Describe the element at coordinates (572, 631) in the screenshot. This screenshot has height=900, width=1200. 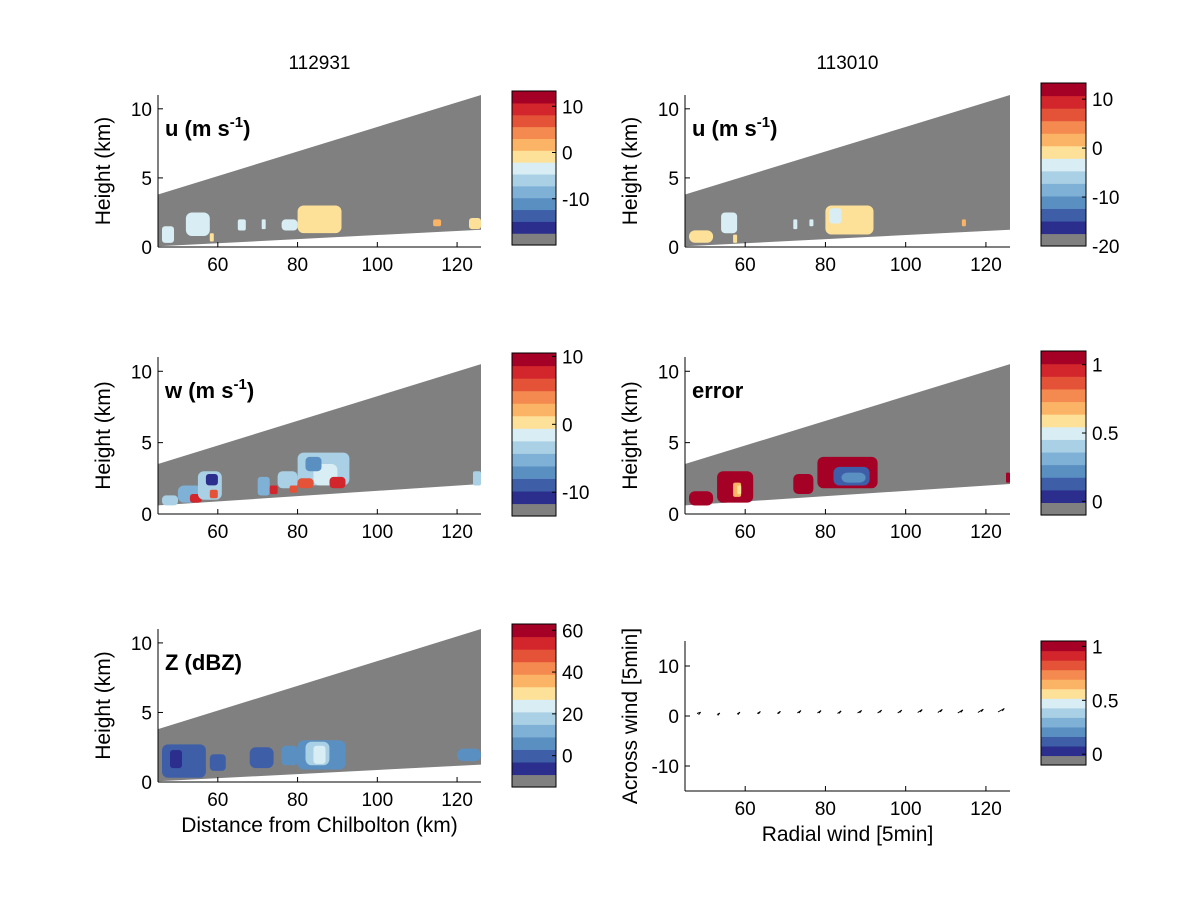
I see `colorbar-tick-label: 60` at that location.